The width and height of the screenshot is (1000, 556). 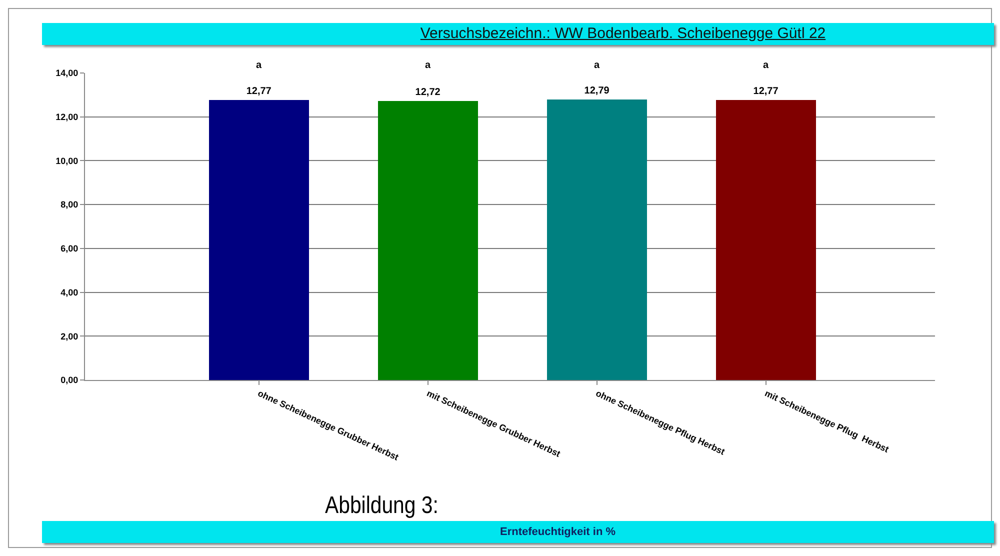 What do you see at coordinates (597, 91) in the screenshot?
I see `data-label: 12,79` at bounding box center [597, 91].